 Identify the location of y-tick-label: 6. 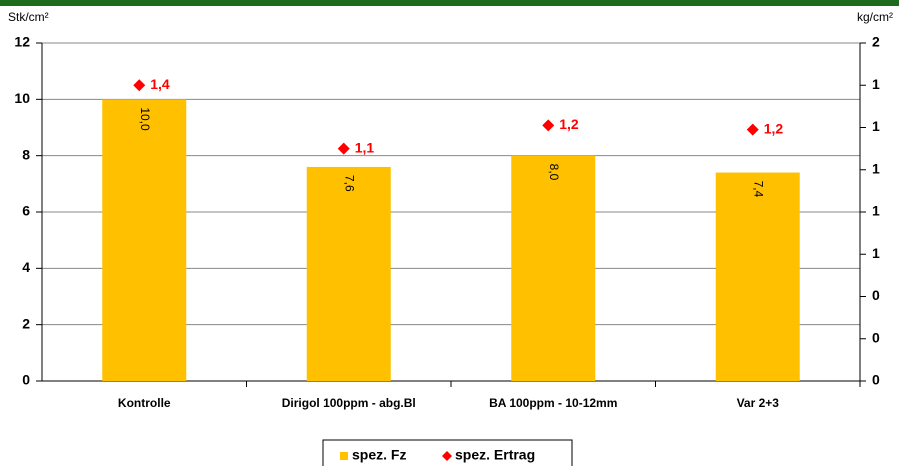
(26, 211).